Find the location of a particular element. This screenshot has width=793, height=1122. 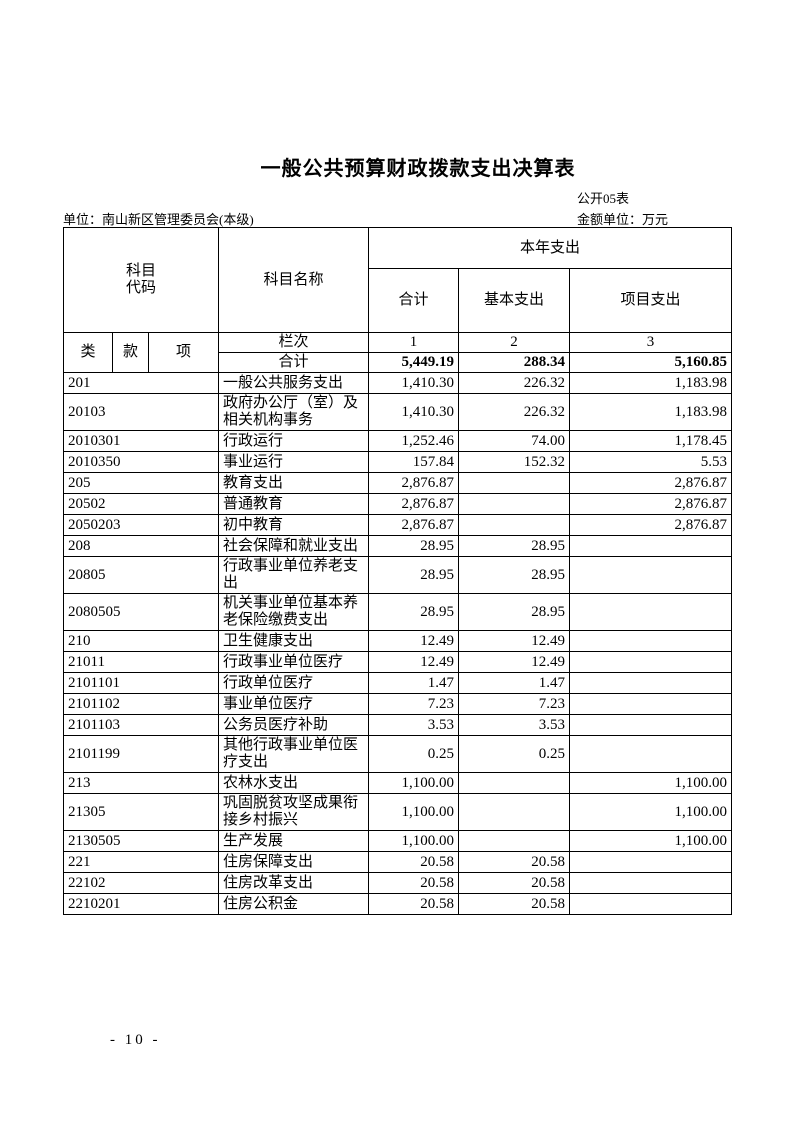

row-basic-value: 74.00 is located at coordinates (514, 441).